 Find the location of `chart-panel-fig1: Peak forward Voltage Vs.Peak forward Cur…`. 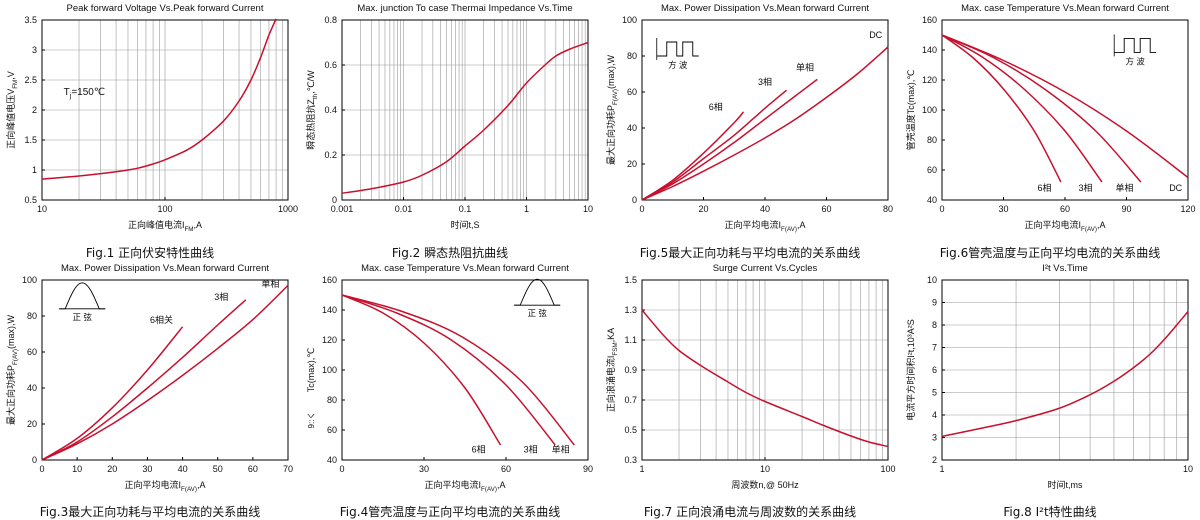

chart-panel-fig1: Peak forward Voltage Vs.Peak forward Cur… is located at coordinates (150, 130).